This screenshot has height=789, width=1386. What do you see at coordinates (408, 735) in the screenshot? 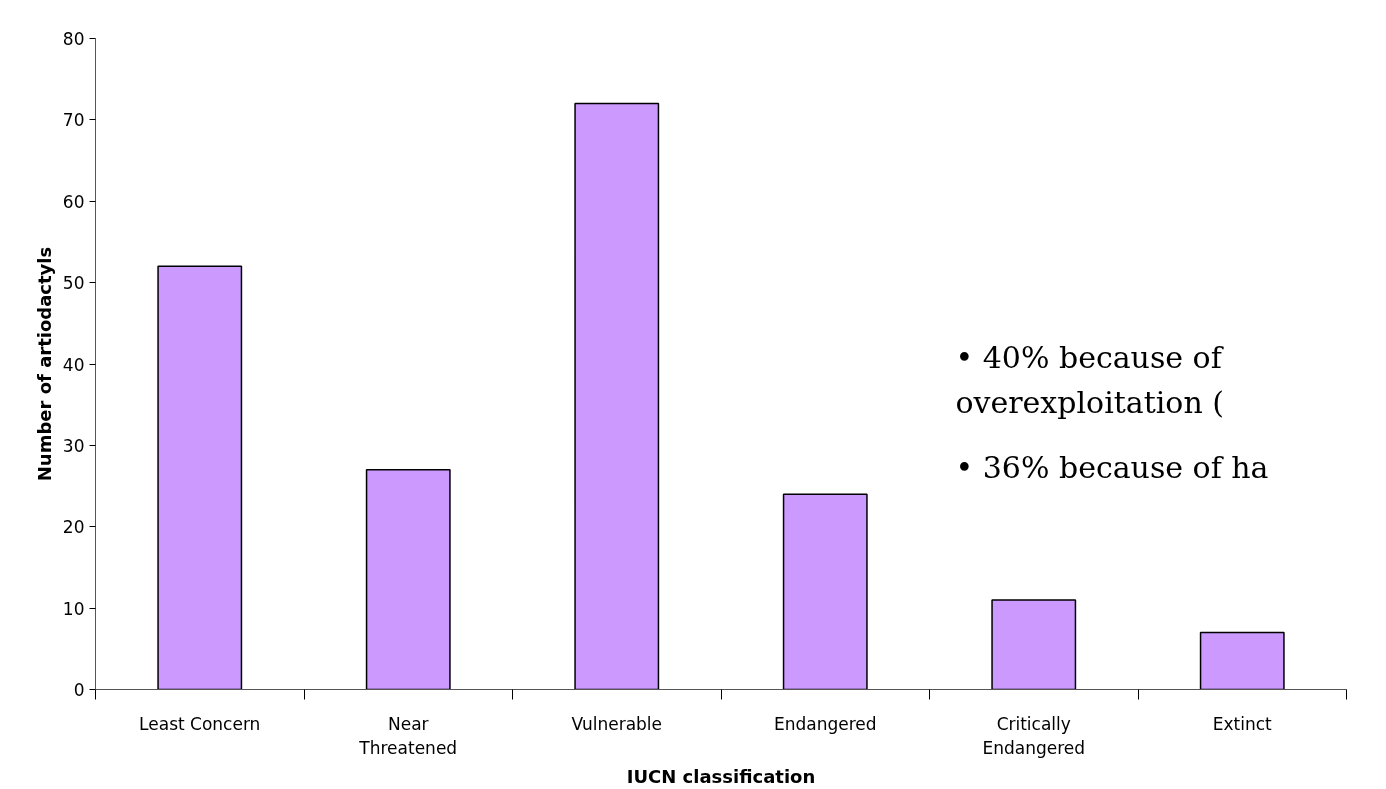
I see `x-tick-label: Near Threatened` at bounding box center [408, 735].